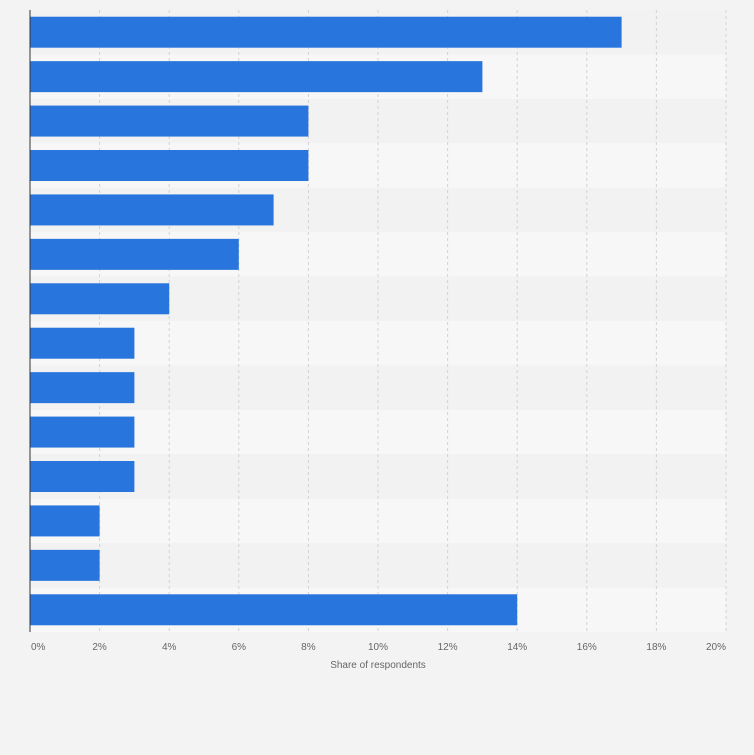 The height and width of the screenshot is (755, 754). What do you see at coordinates (587, 647) in the screenshot?
I see `x-tick-label: 16%` at bounding box center [587, 647].